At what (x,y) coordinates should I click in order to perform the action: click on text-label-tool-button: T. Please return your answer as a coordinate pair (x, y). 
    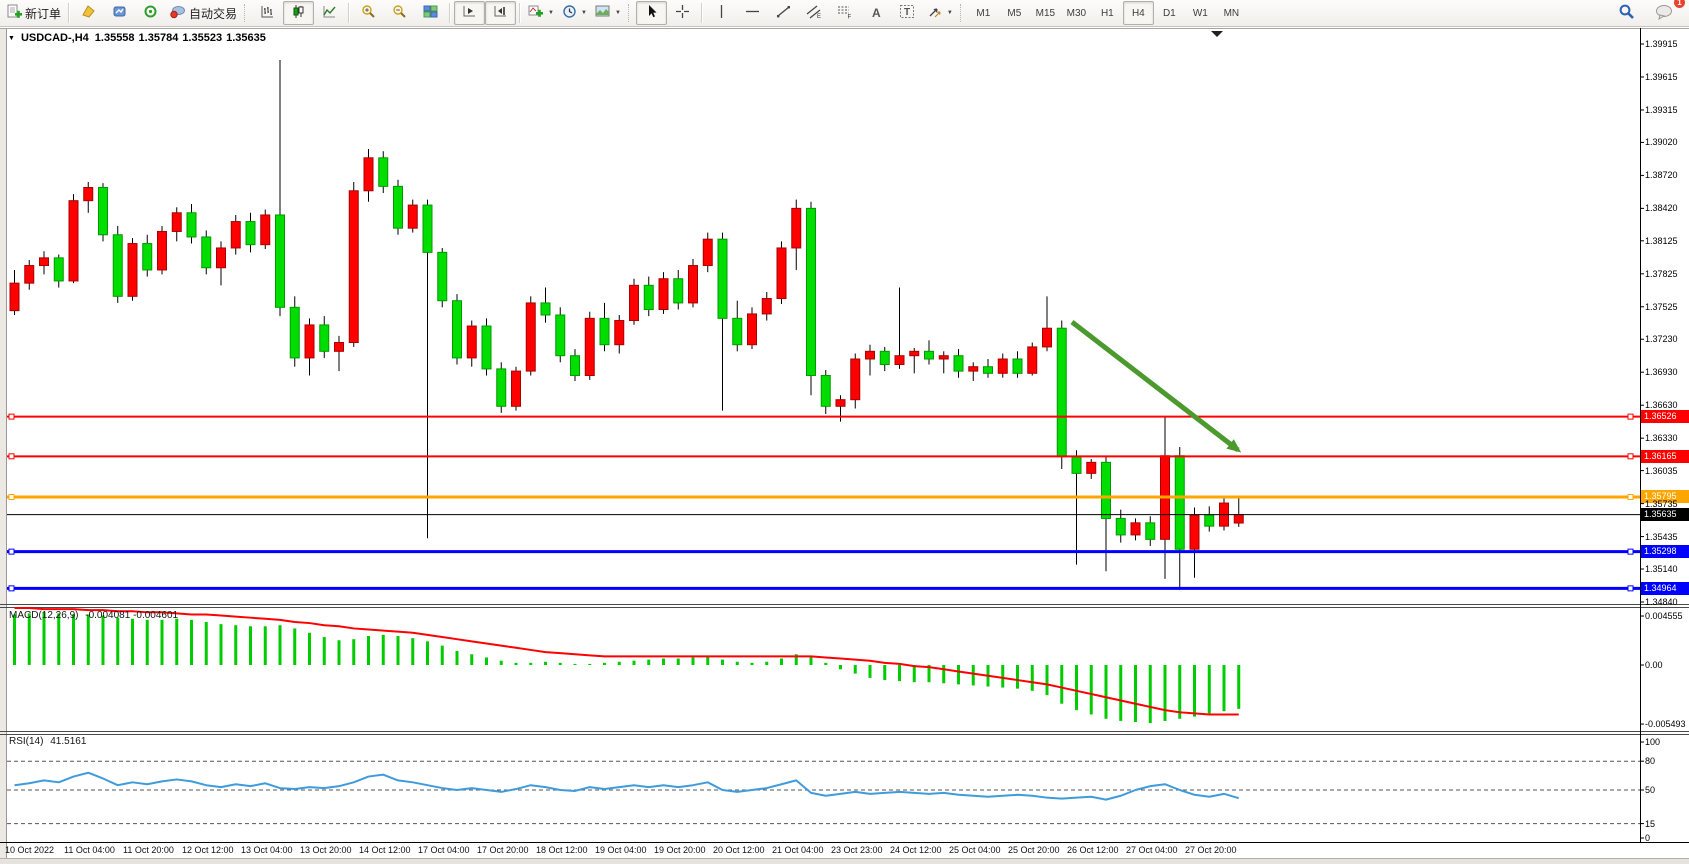
    Looking at the image, I should click on (907, 13).